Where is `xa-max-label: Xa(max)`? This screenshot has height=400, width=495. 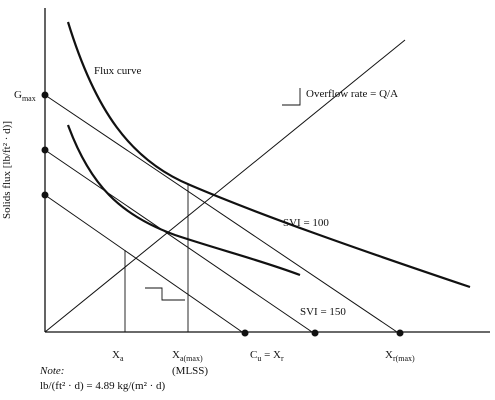 xa-max-label: Xa(max) is located at coordinates (187, 356).